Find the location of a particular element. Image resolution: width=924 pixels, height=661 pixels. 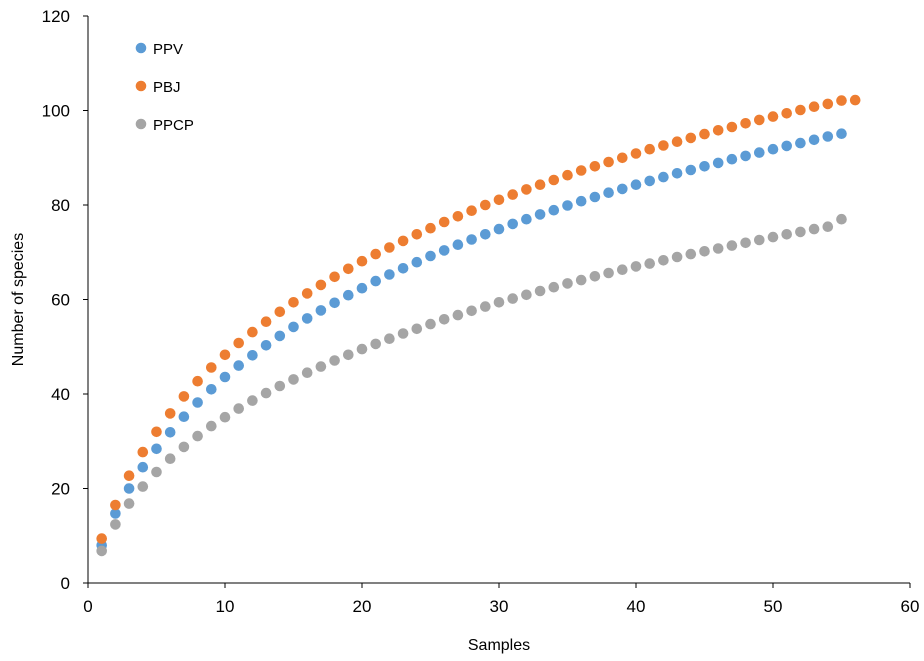

y-tick-label: 20 is located at coordinates (60, 489).